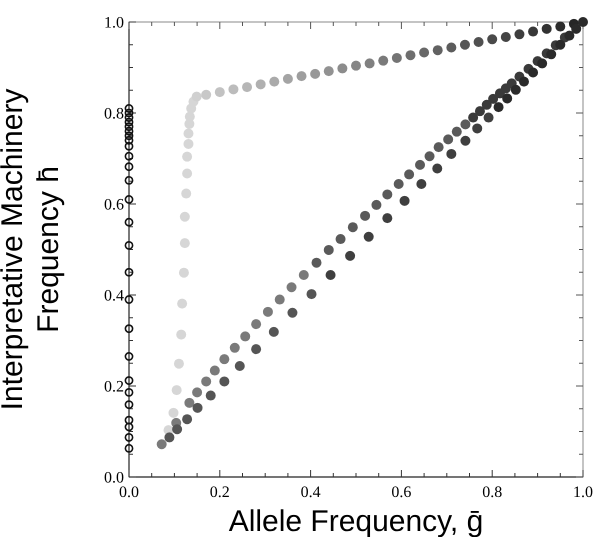 This screenshot has height=537, width=599. I want to click on y-tick-label: 0.8, so click(114, 114).